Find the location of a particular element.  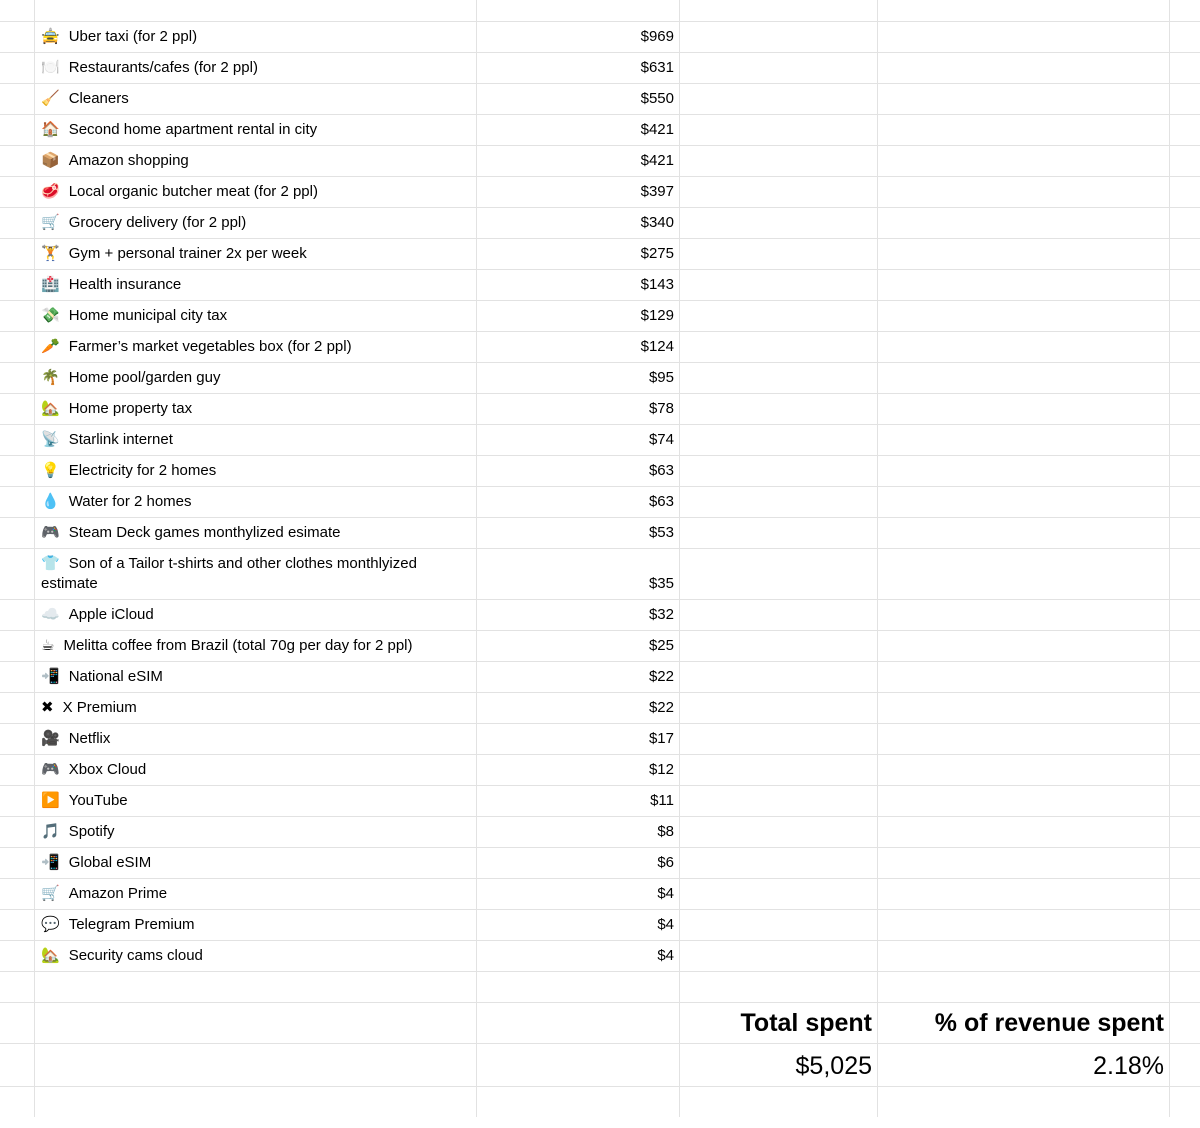

expense-label-cell: 🚖 Uber taxi (for 2 ppl) is located at coordinates (256, 37).